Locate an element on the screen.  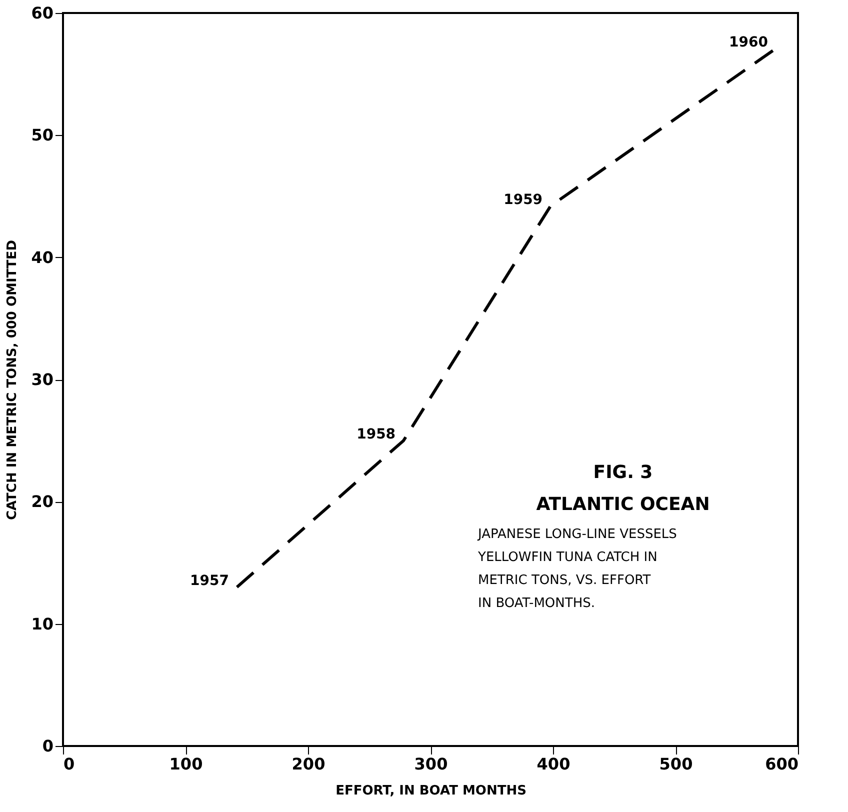
x-tick-label: 200 is located at coordinates (309, 764).